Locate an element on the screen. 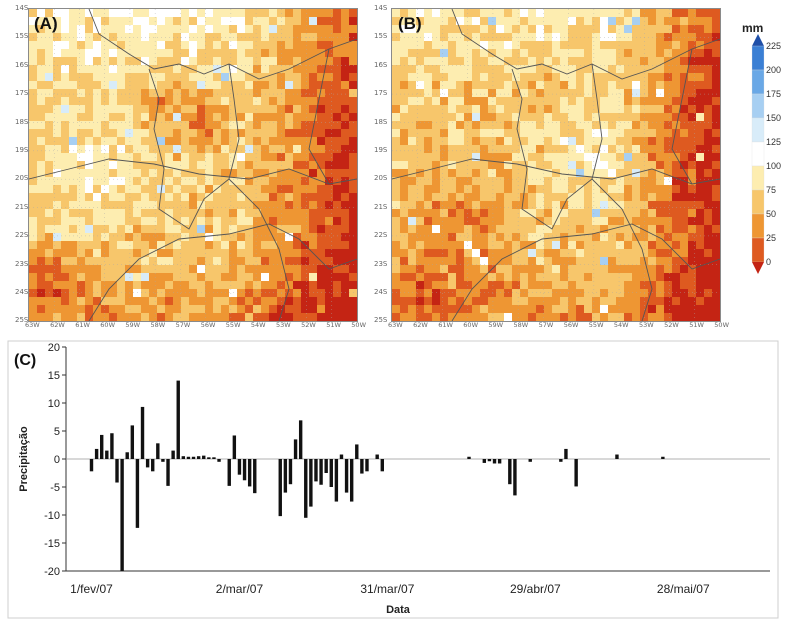 The image size is (787, 624). state-border is located at coordinates (622, 249).